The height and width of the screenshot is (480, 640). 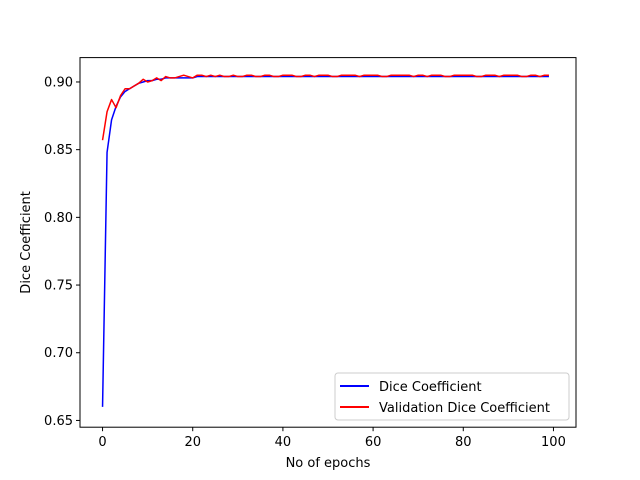 I want to click on x-tick-label: 0, so click(x=102, y=442).